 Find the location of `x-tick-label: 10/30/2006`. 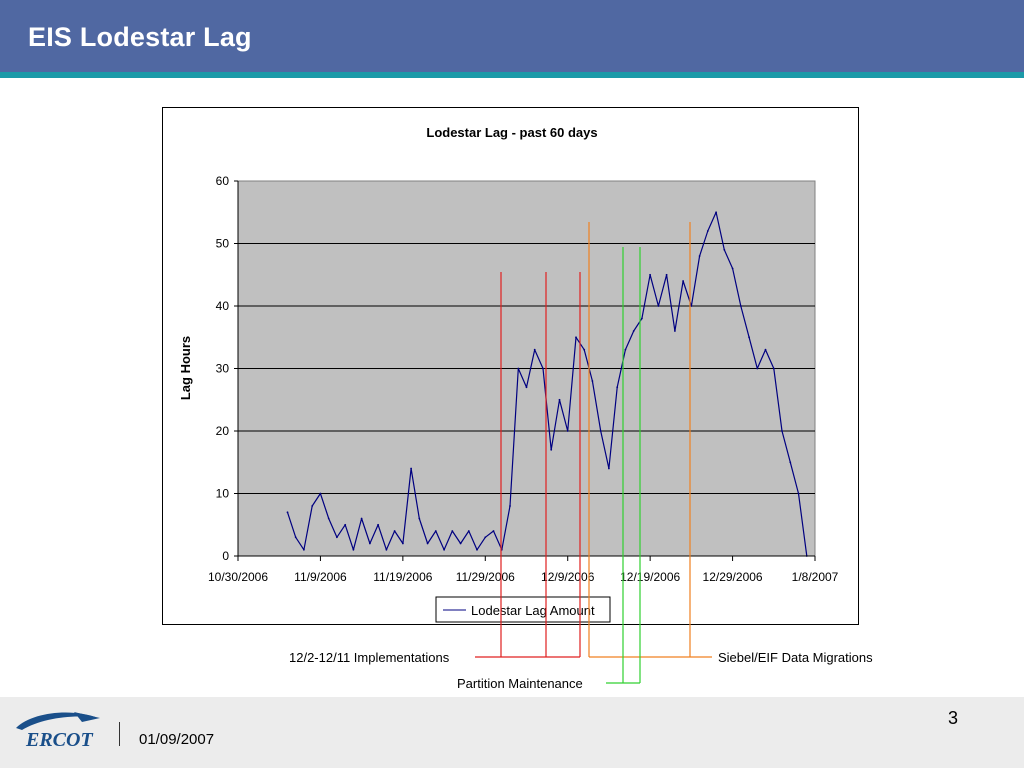

x-tick-label: 10/30/2006 is located at coordinates (238, 577).